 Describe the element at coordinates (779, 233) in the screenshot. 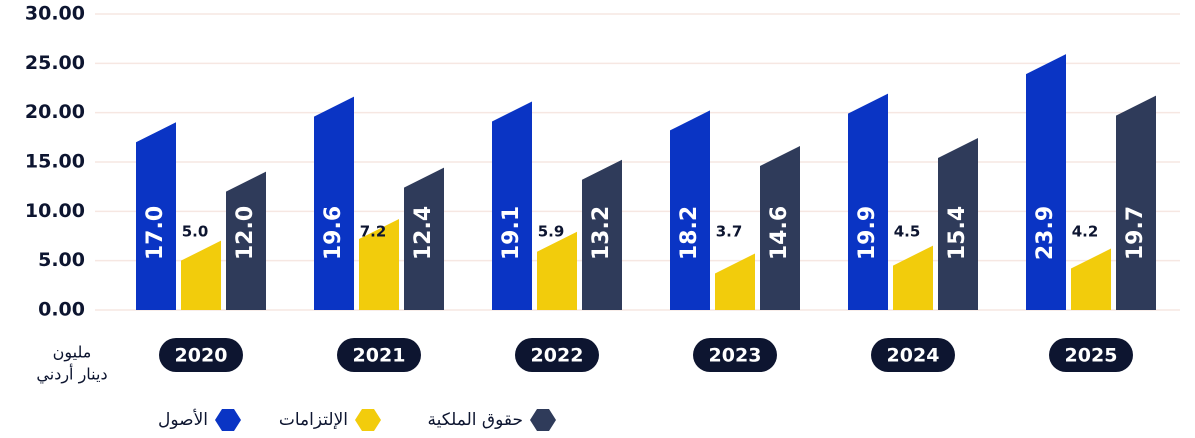

I see `value-label: 14.6` at that location.